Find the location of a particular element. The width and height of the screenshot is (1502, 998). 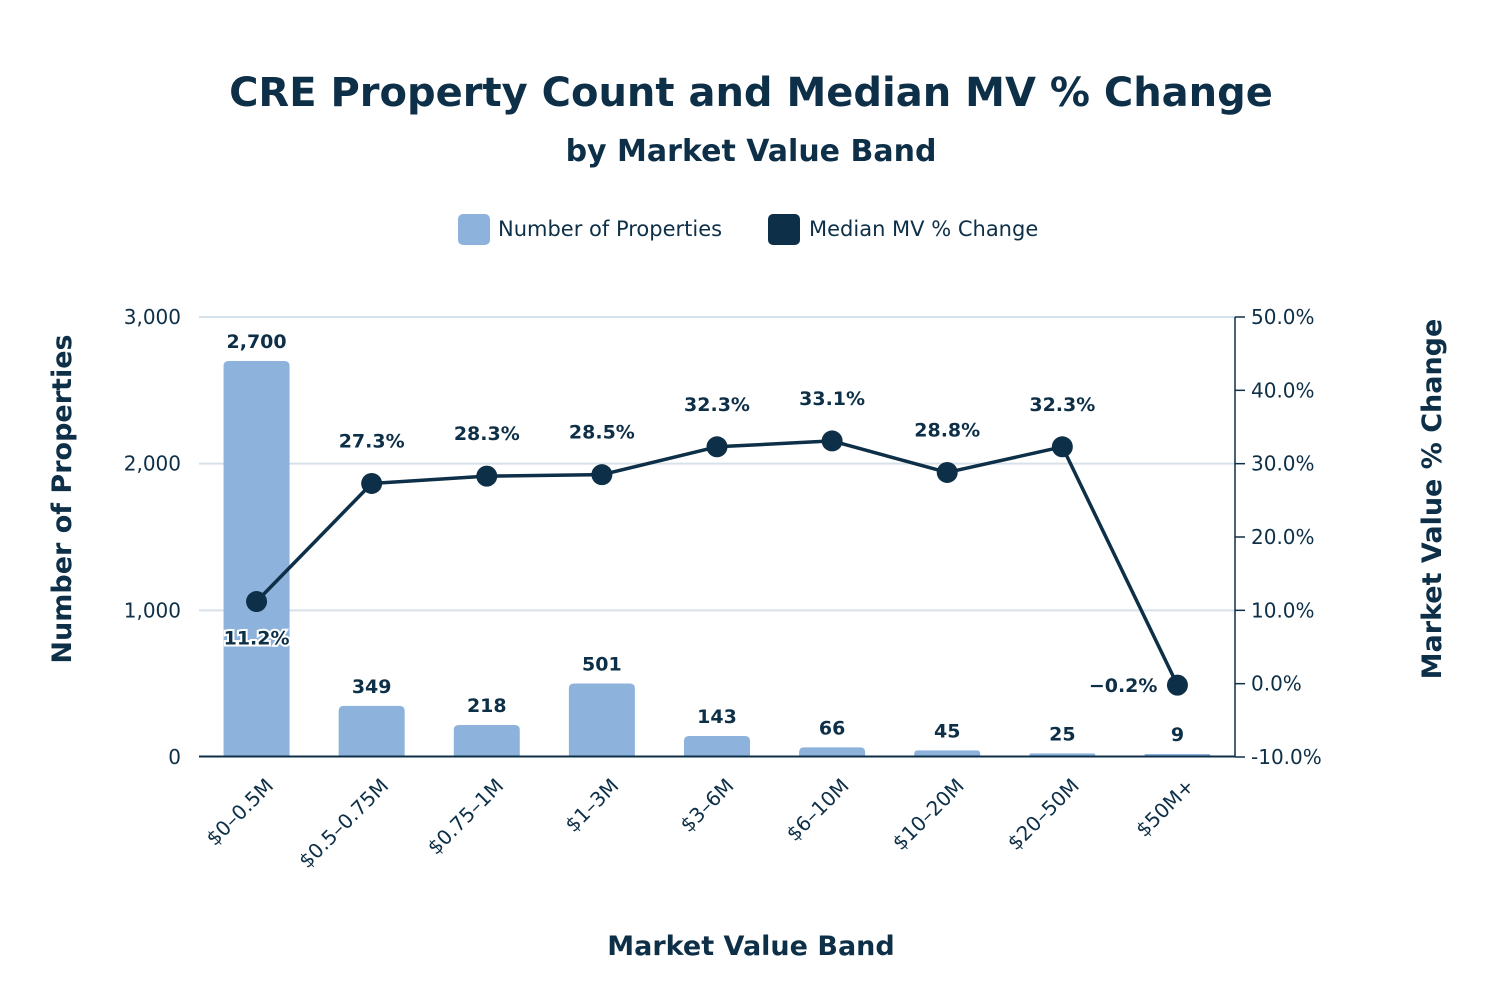

bar-value-label: 25 is located at coordinates (1062, 734).